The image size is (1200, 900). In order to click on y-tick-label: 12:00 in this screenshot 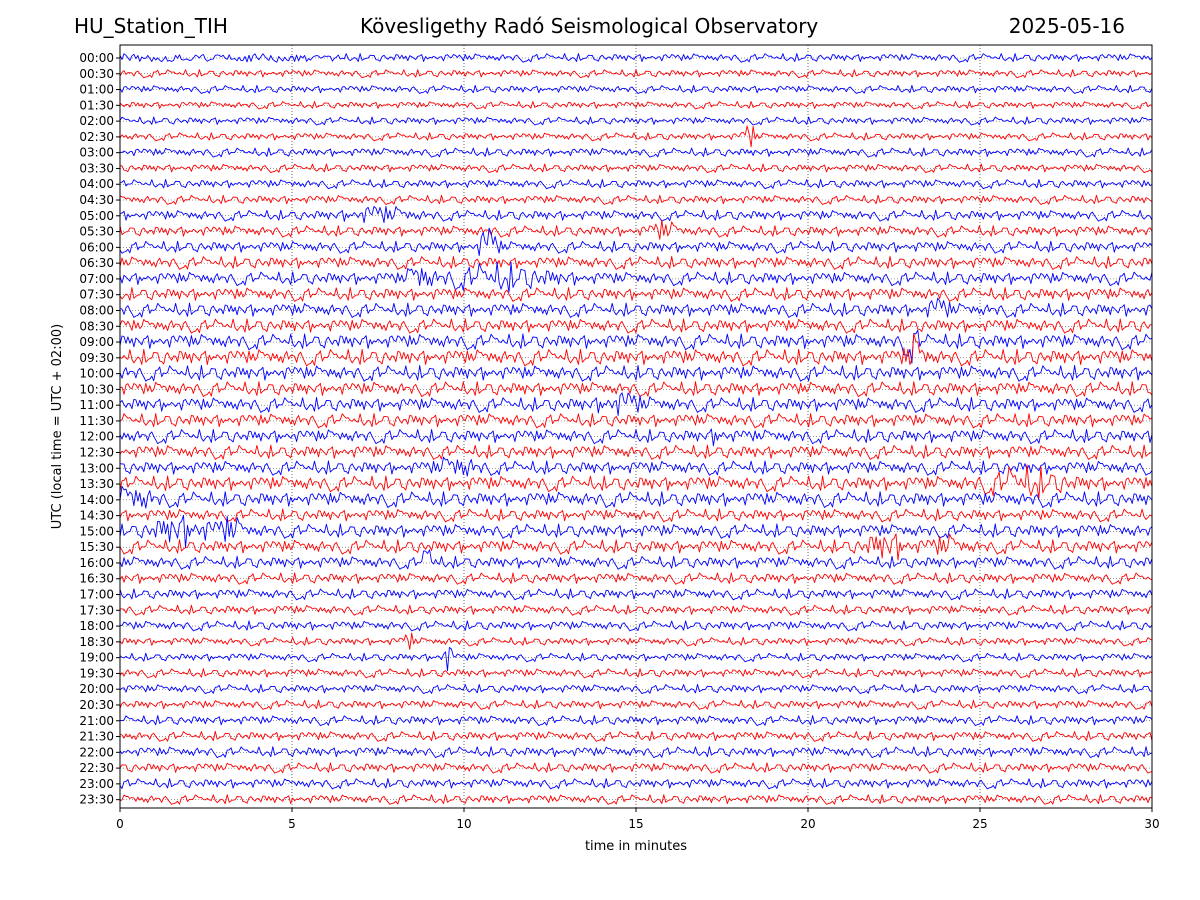, I will do `click(96, 437)`.